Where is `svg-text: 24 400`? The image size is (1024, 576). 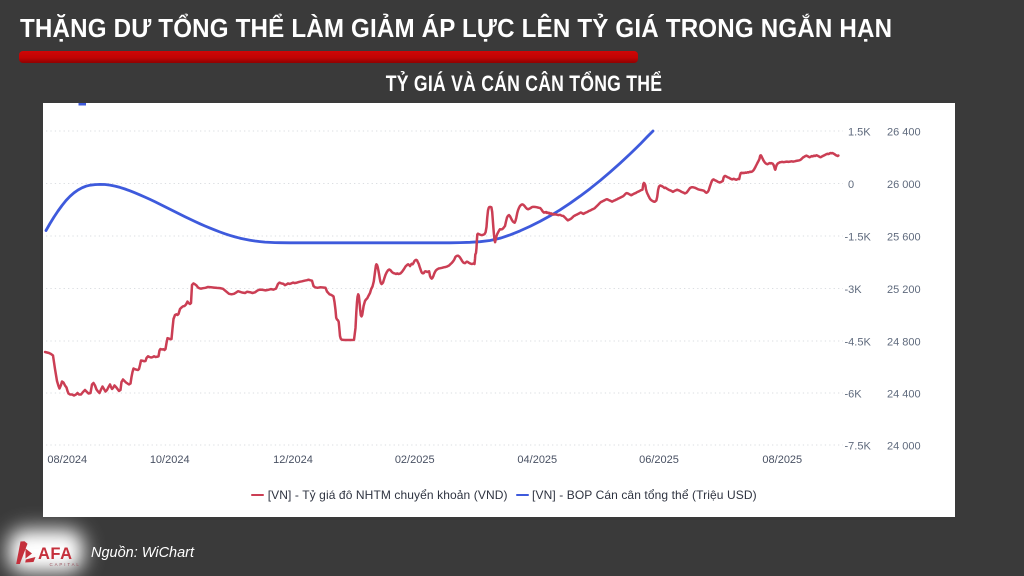
svg-text: 24 400 is located at coordinates (904, 394).